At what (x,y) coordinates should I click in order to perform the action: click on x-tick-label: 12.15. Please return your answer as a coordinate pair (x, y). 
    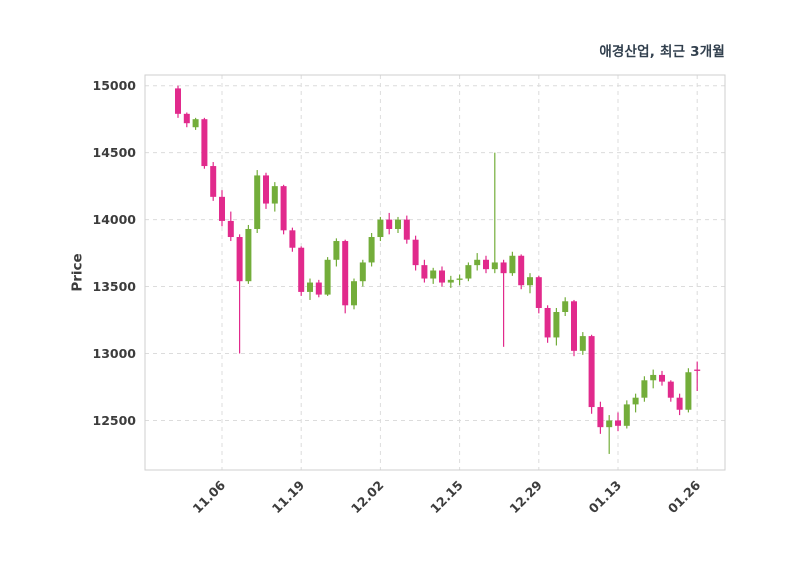
    Looking at the image, I should click on (446, 497).